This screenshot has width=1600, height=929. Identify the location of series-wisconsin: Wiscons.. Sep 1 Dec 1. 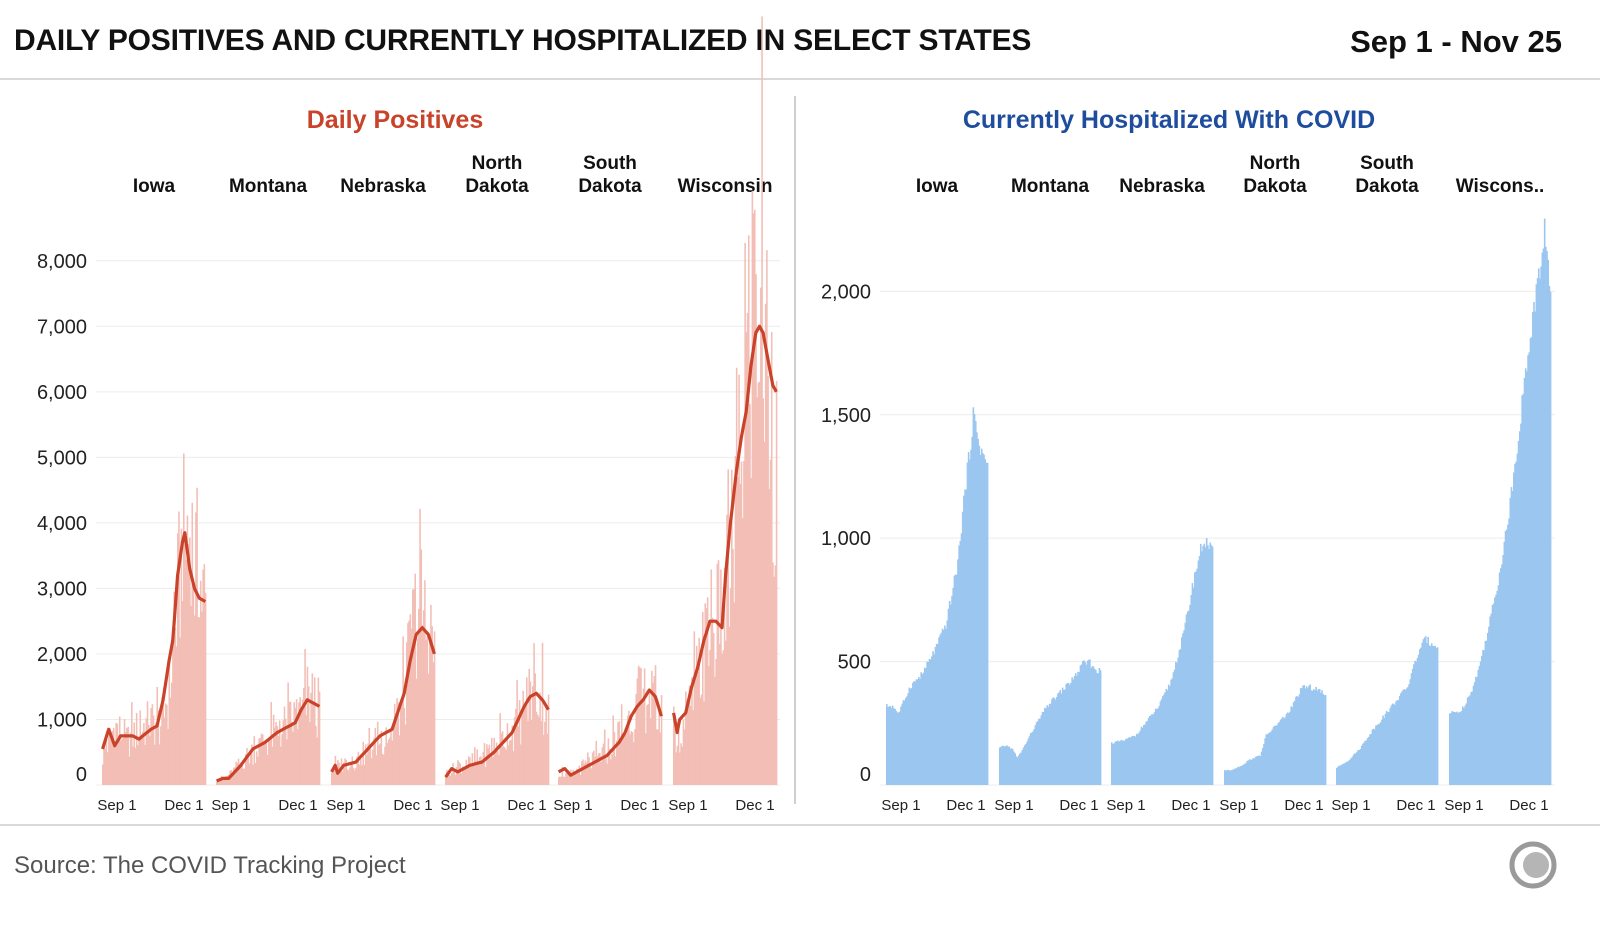
(1498, 495).